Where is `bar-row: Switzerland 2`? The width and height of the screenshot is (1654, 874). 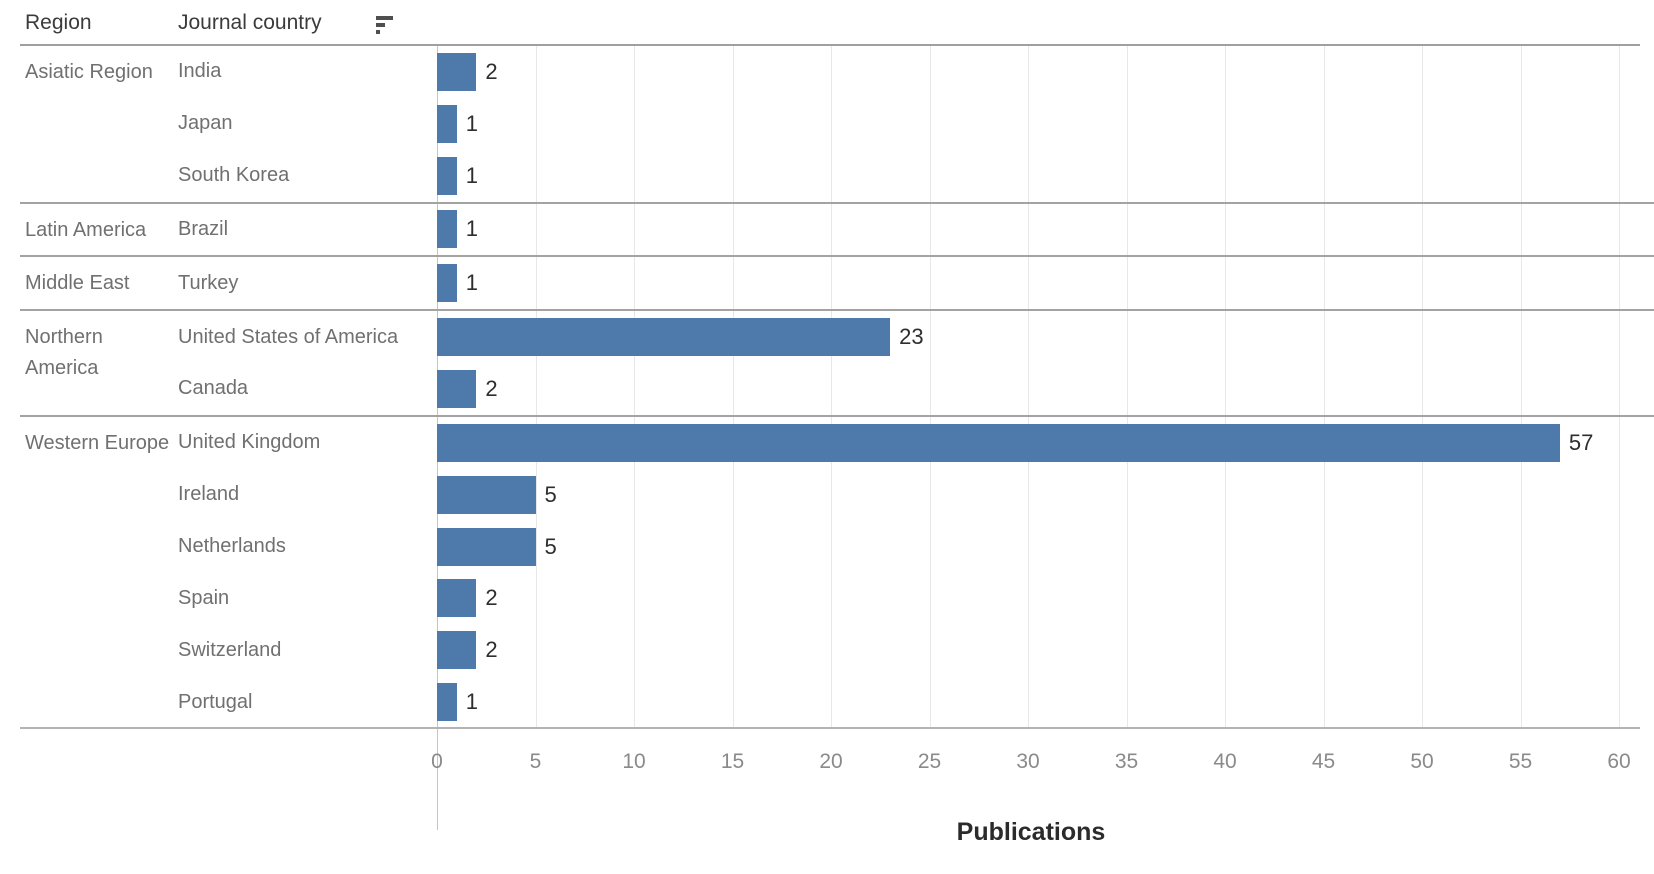 bar-row: Switzerland 2 is located at coordinates (837, 650).